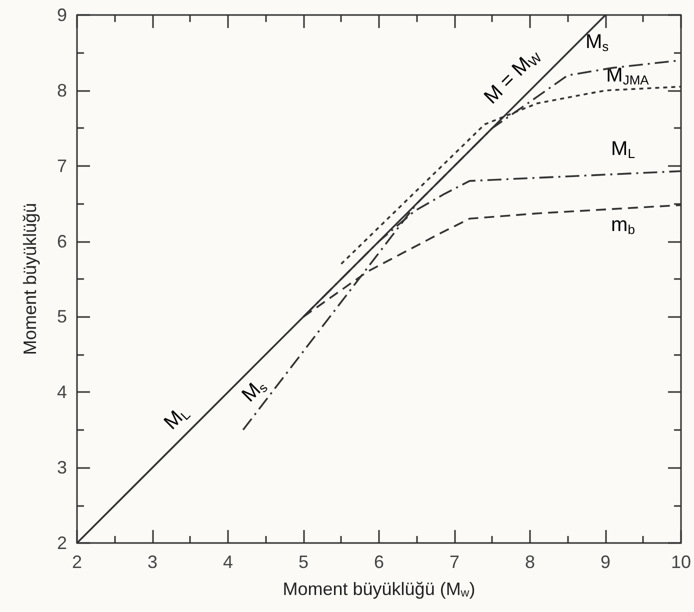 This screenshot has width=694, height=612. Describe the element at coordinates (228, 562) in the screenshot. I see `x-tick-label: 4` at that location.